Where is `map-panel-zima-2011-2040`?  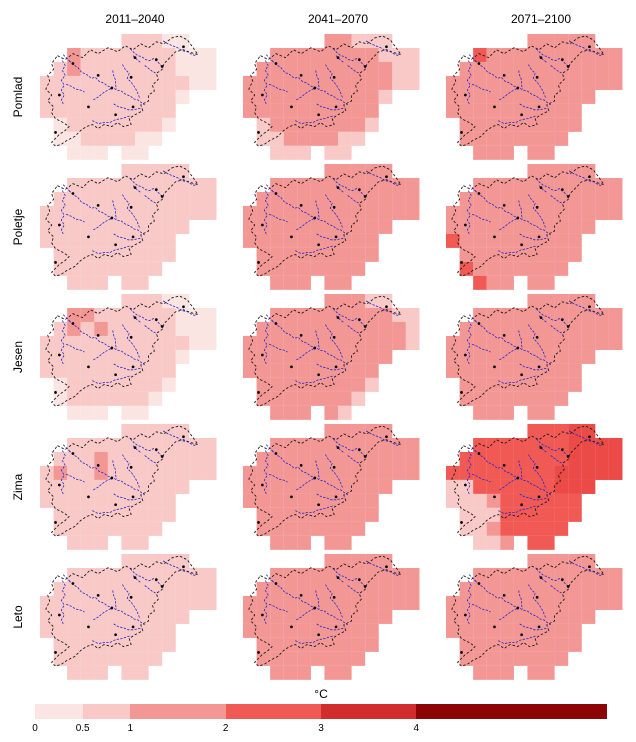 map-panel-zima-2011-2040 is located at coordinates (128, 487).